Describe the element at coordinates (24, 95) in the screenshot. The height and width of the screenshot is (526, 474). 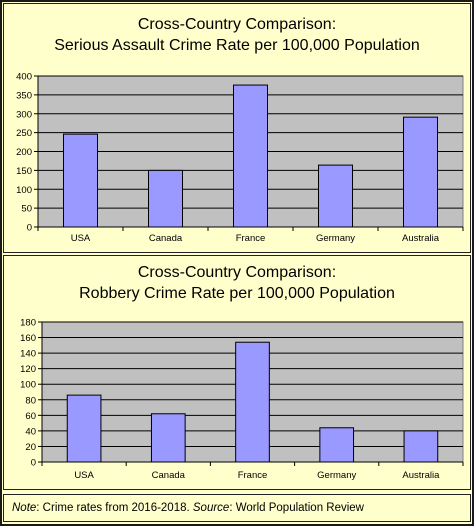
I see `y-tick-label: 350` at that location.